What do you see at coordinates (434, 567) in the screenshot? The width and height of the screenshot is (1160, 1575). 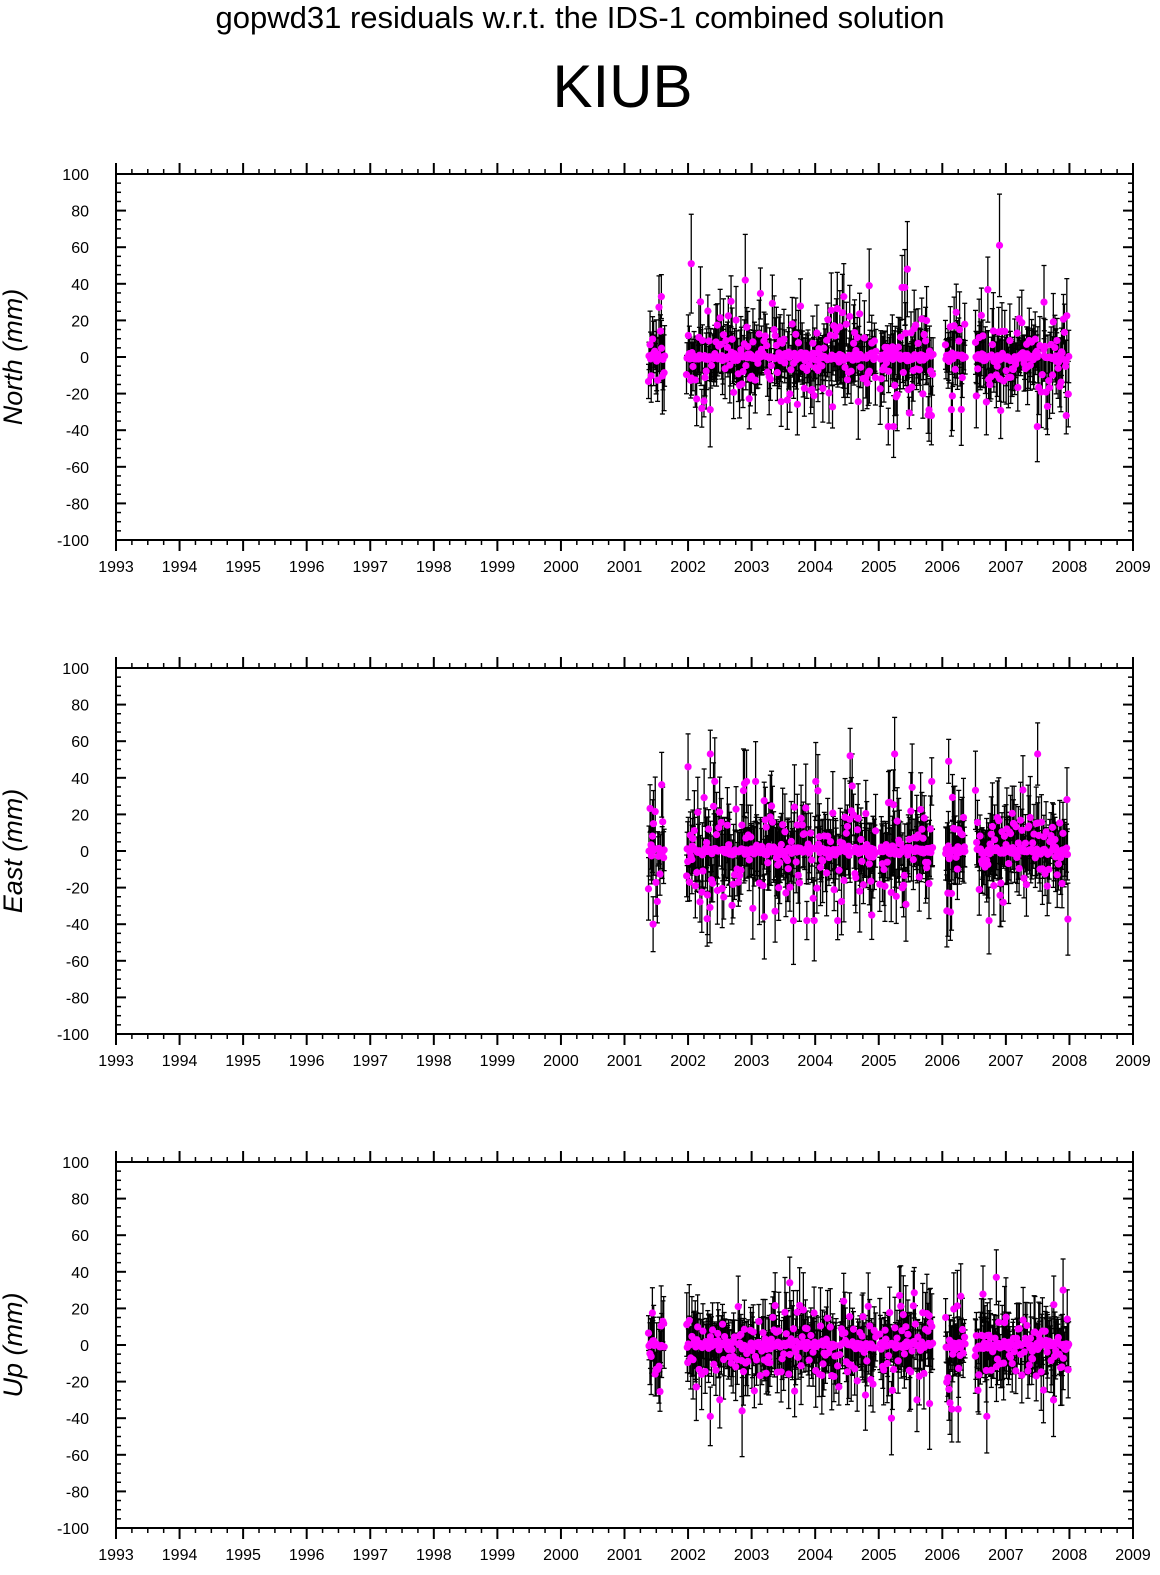 I see `x-tick-label: 1998` at bounding box center [434, 567].